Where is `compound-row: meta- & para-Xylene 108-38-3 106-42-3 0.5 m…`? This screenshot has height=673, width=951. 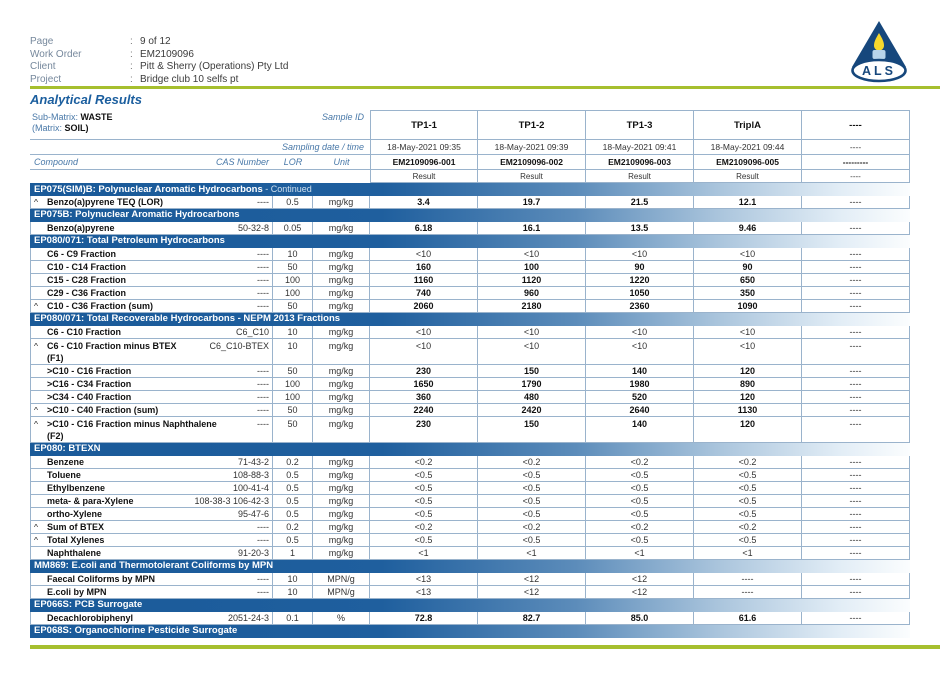
compound-row: meta- & para-Xylene 108-38-3 106-42-3 0.5 m… is located at coordinates (470, 501).